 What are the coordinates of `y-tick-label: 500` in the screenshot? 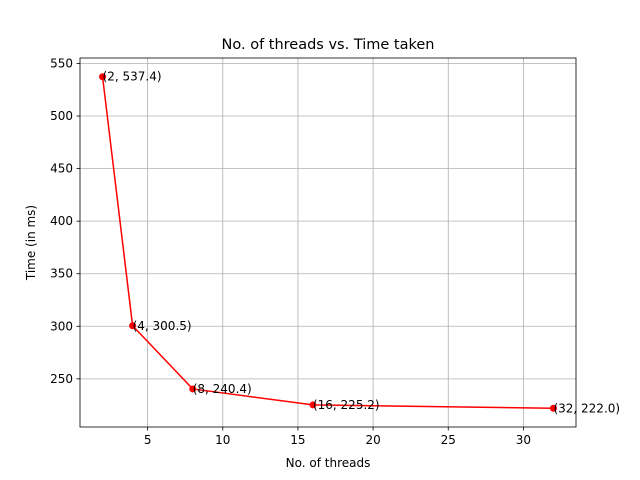 It's located at (61, 116).